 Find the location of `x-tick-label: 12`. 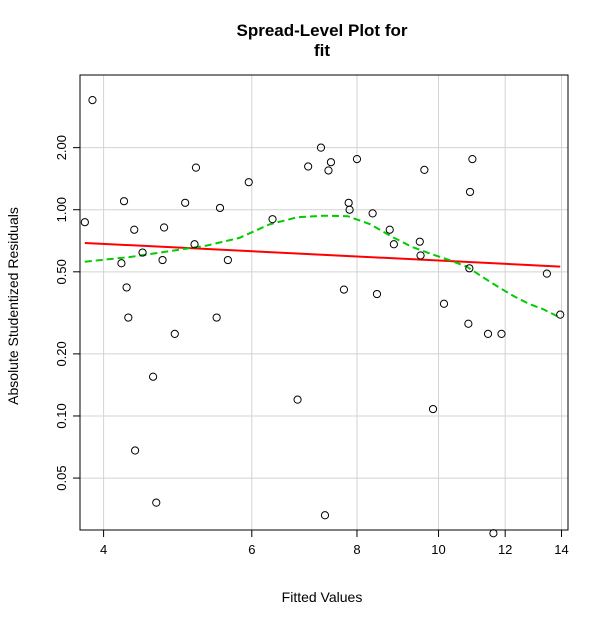

x-tick-label: 12 is located at coordinates (505, 549).